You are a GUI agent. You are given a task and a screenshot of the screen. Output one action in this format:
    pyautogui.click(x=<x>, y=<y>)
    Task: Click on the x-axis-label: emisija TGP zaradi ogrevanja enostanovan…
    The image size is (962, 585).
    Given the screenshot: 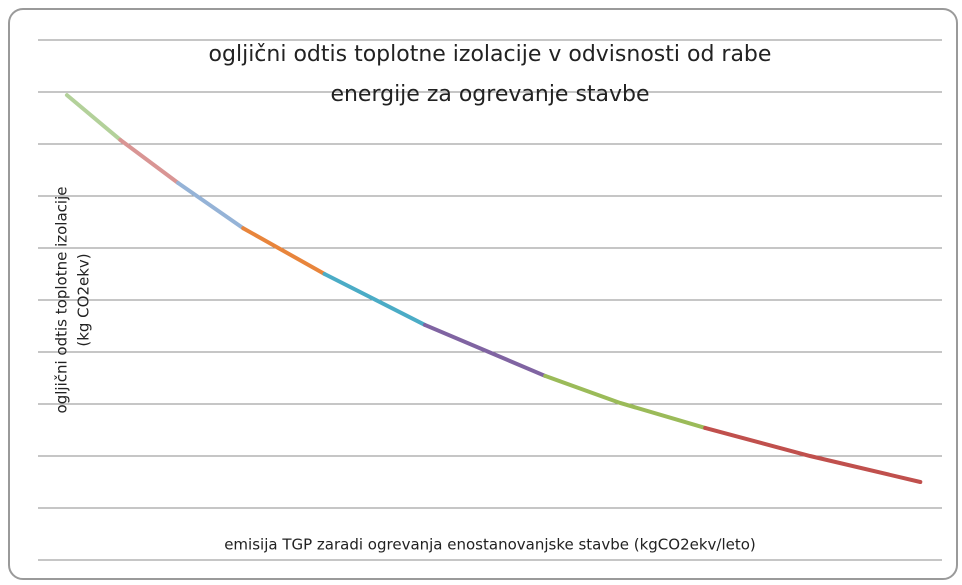 What is the action you would take?
    pyautogui.click(x=490, y=545)
    